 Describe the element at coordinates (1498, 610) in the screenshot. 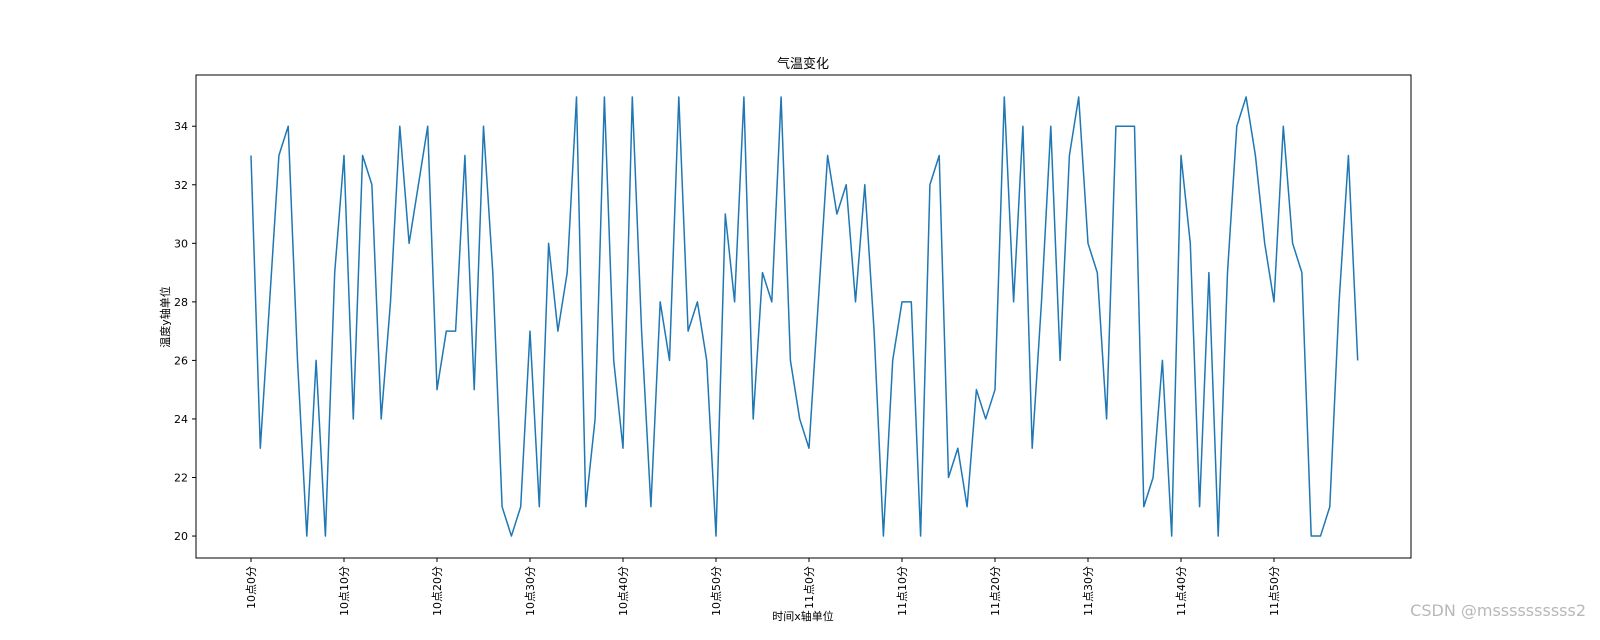

I see `watermark: CSDN @mssssssssss2` at that location.